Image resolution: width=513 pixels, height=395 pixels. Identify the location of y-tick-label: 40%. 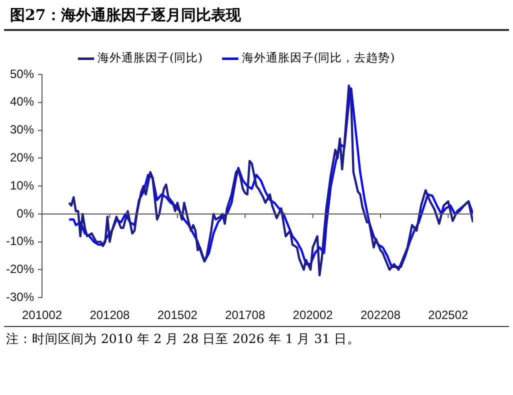
(22, 101).